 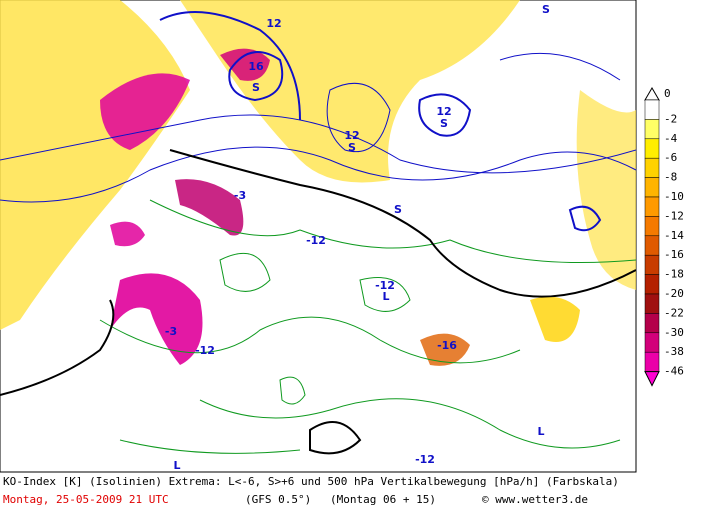 I want to click on footer-date: Montag, 25-05-2009 21 UTC, so click(x=86, y=499).